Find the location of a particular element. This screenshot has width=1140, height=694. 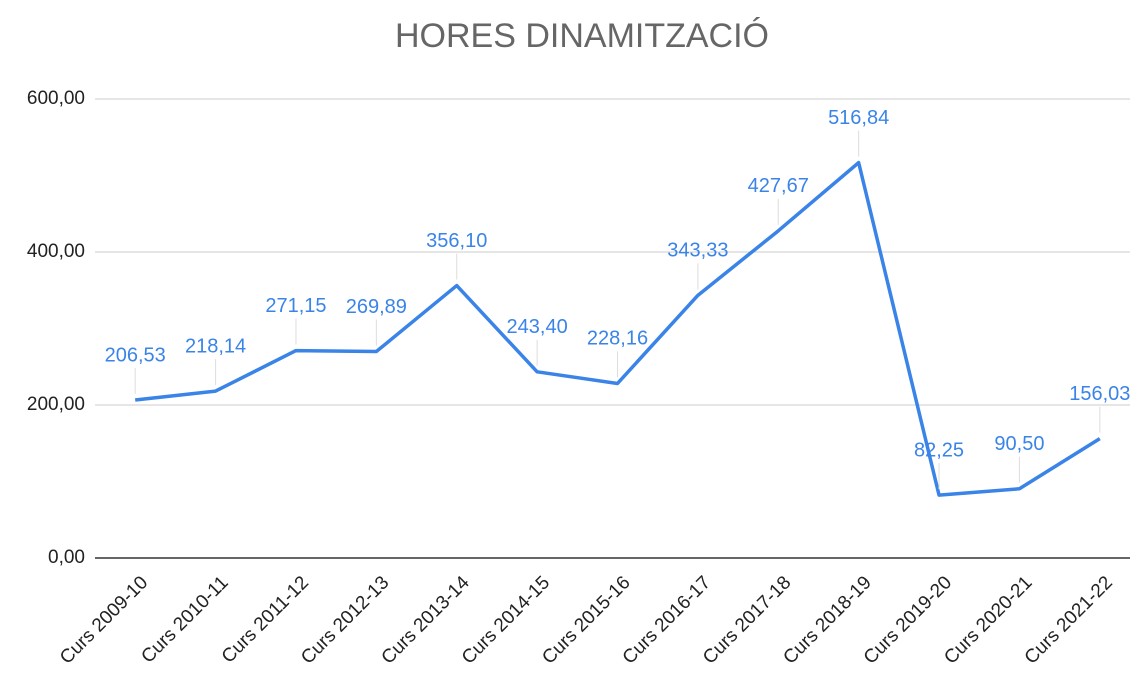

y-tick-label: 600,00 is located at coordinates (56, 98).